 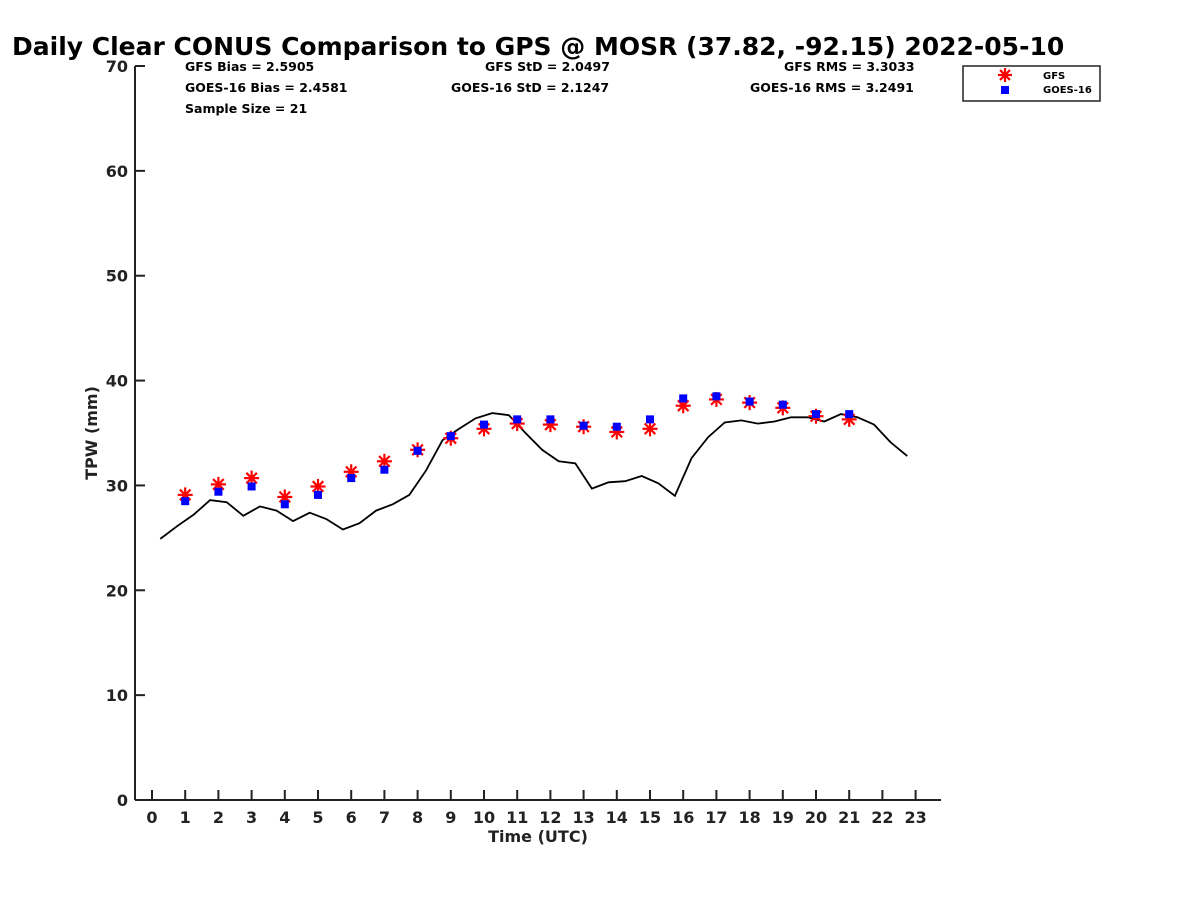 What do you see at coordinates (749, 817) in the screenshot?
I see `x-tick-label: 18` at bounding box center [749, 817].